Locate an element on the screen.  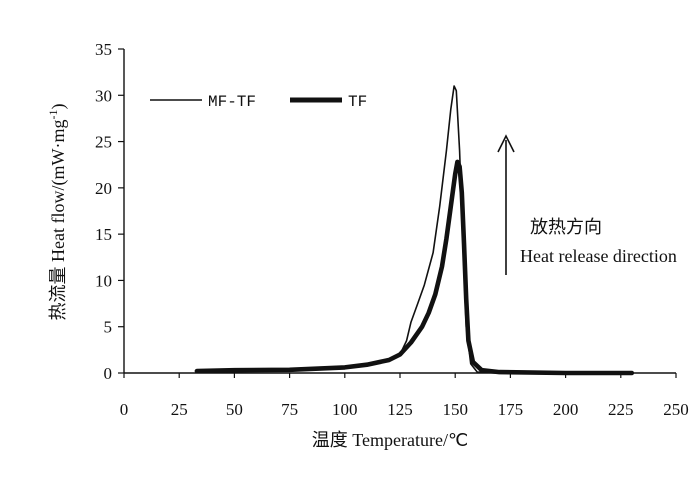
heat-release-annotation: 放热方向 Heat release direction is located at coordinates (587, 204).